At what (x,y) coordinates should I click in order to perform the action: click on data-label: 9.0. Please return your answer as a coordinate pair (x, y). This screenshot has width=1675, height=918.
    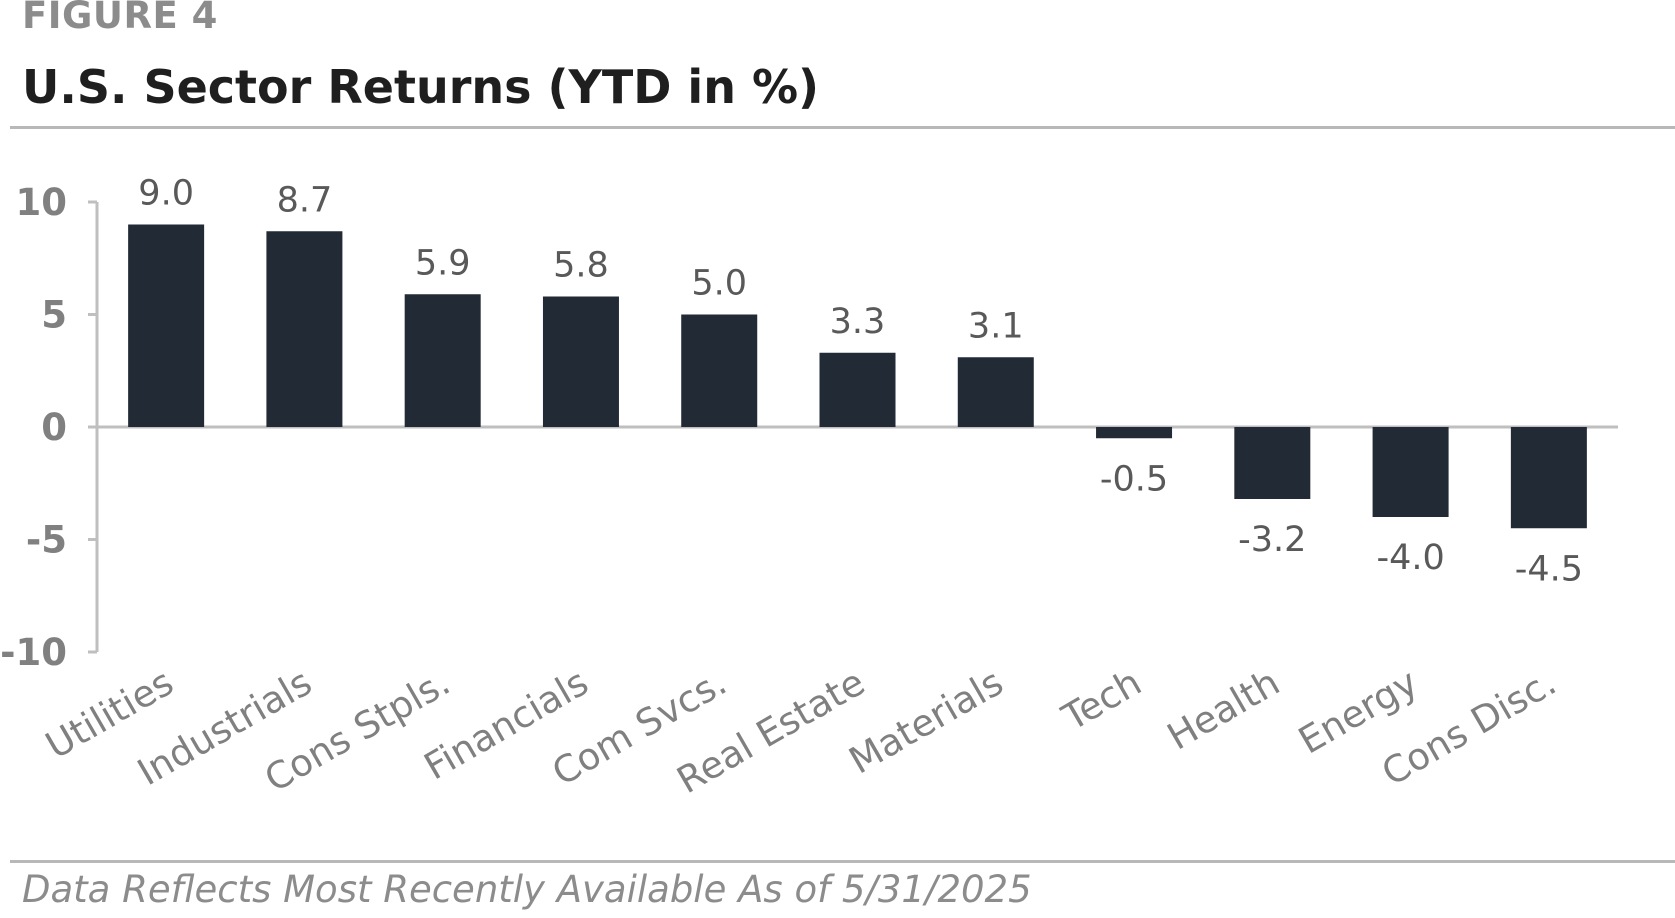
    Looking at the image, I should click on (166, 194).